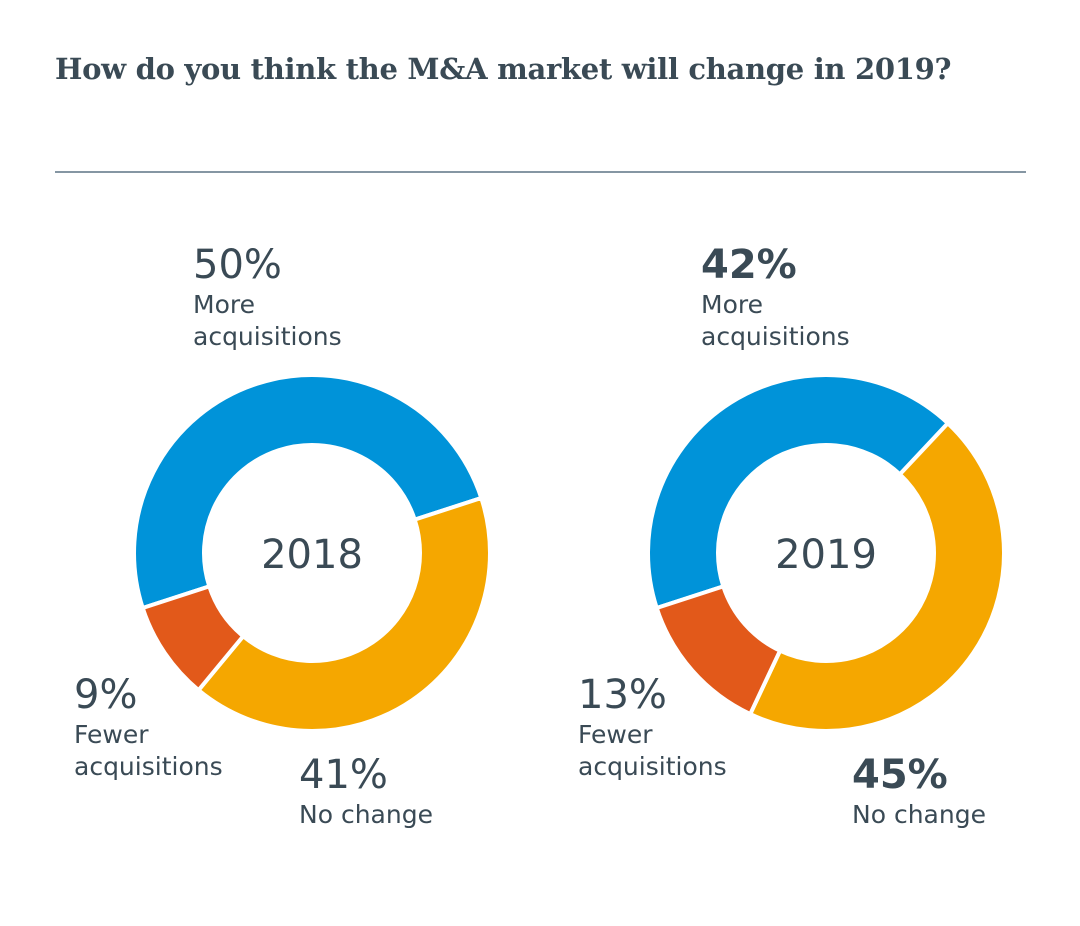 This screenshot has width=1080, height=926. I want to click on label-2019-none: 45% No change, so click(919, 793).